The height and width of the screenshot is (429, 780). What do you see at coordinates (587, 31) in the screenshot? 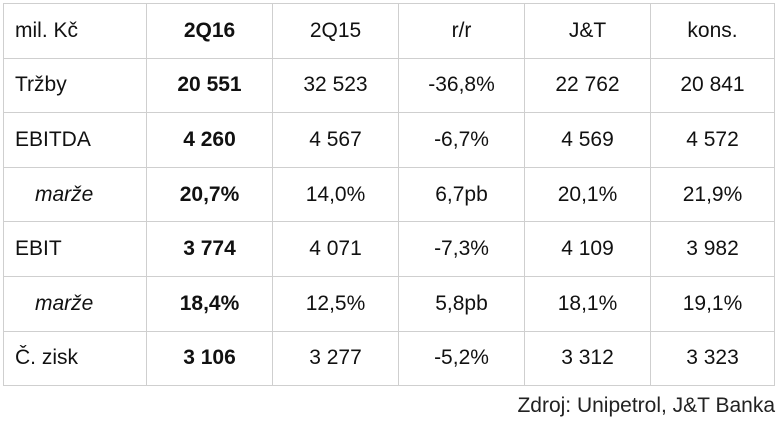
I see `column-header-jt: J&T` at bounding box center [587, 31].